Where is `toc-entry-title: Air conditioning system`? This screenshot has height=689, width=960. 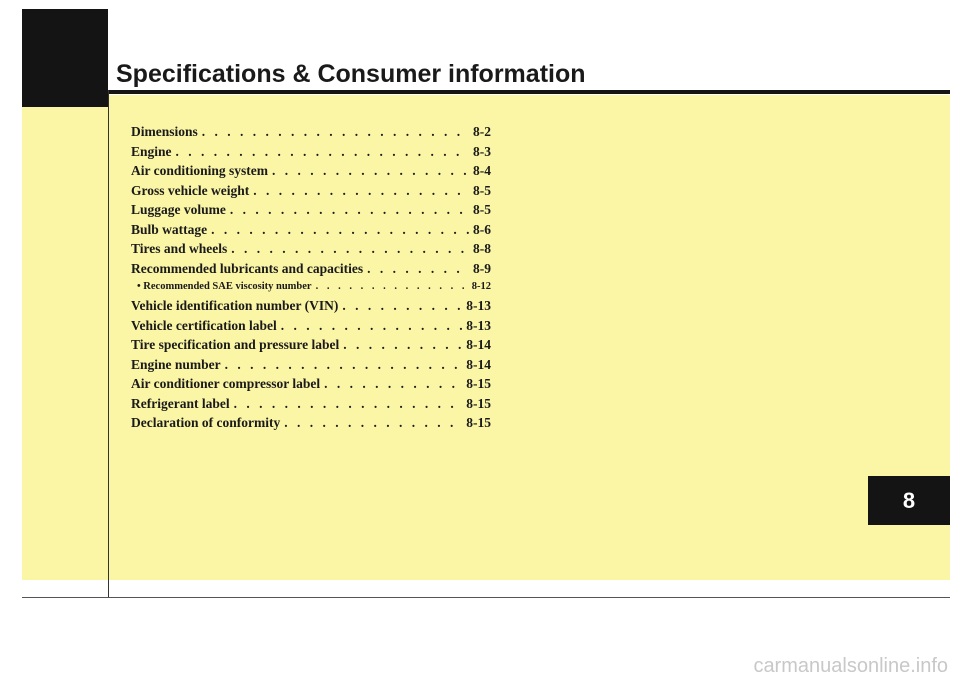
toc-entry-title: Air conditioning system is located at coordinates (200, 170).